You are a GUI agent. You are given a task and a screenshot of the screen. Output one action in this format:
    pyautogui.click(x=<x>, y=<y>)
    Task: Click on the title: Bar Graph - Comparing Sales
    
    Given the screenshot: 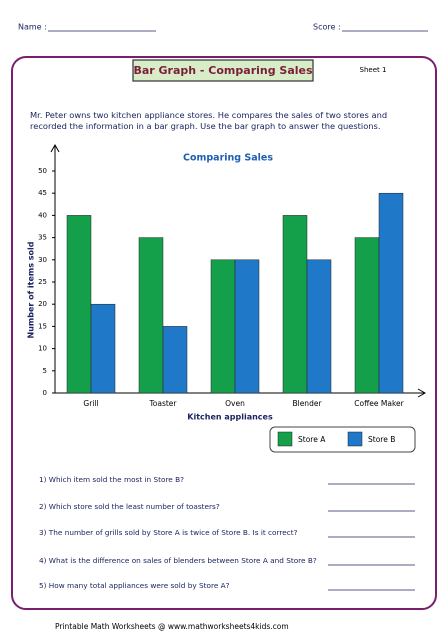 What is the action you would take?
    pyautogui.click(x=223, y=70)
    